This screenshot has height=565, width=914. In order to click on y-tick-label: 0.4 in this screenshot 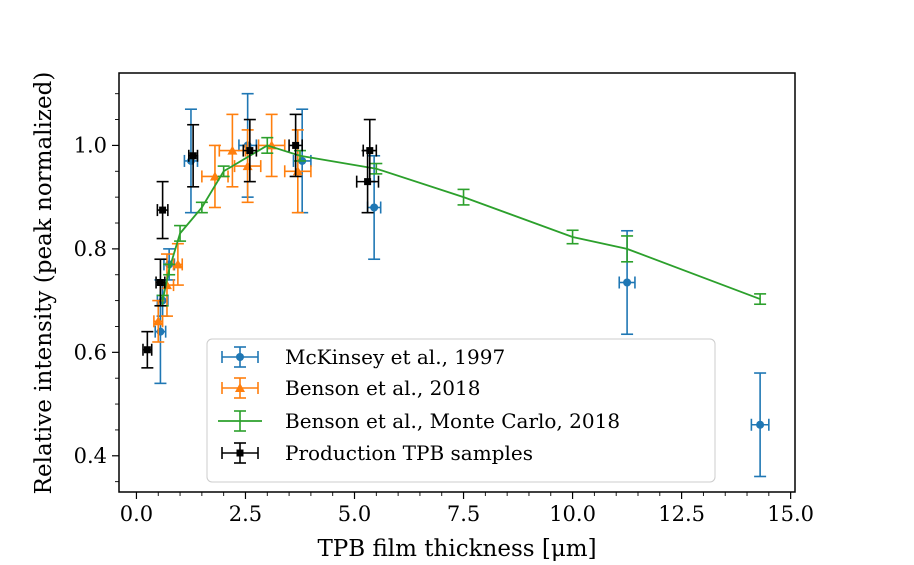, I will do `click(90, 456)`.